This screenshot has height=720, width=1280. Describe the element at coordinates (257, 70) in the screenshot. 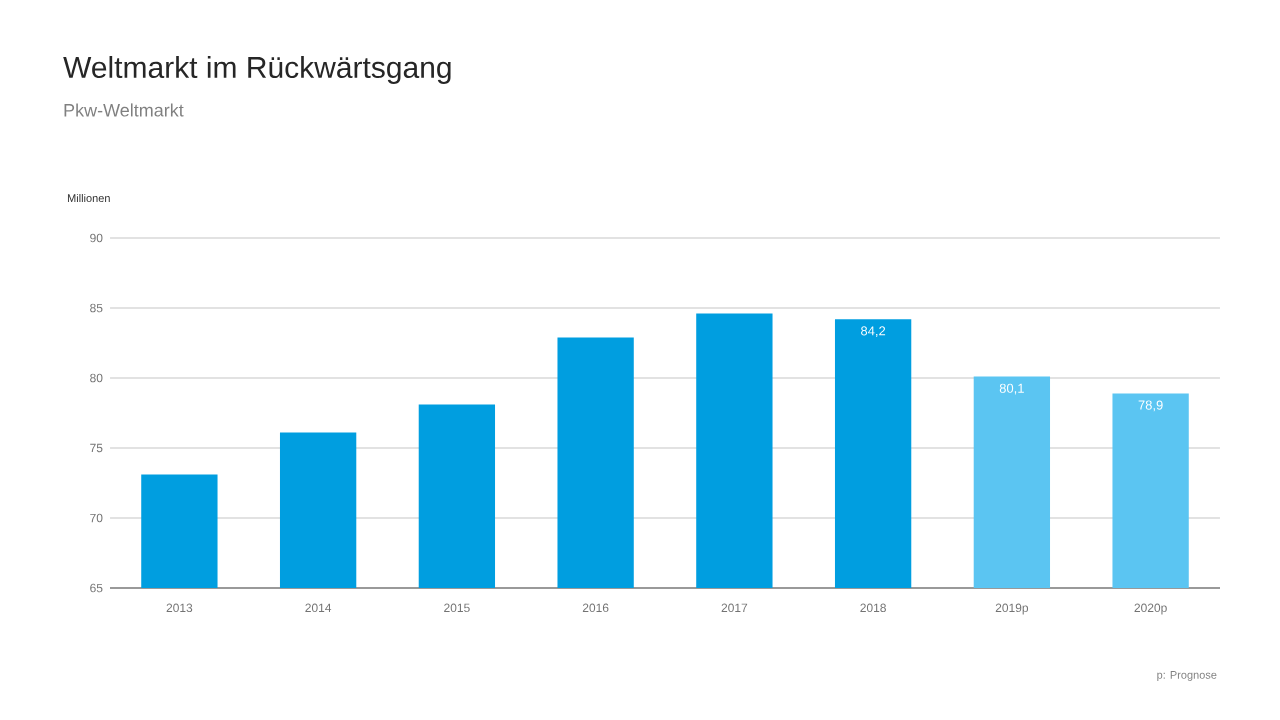

I see `chart-title: Weltmarkt im Rückwärtsgang` at that location.